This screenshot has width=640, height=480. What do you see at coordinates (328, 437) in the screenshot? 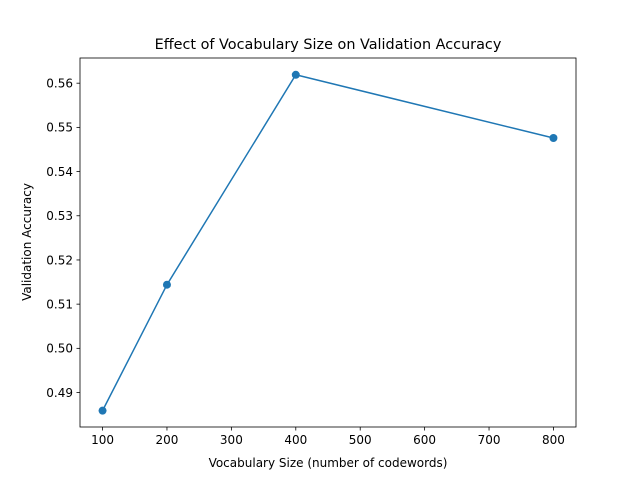
I see `x-axis: 100 200 300 400 500 600 700 800` at bounding box center [328, 437].